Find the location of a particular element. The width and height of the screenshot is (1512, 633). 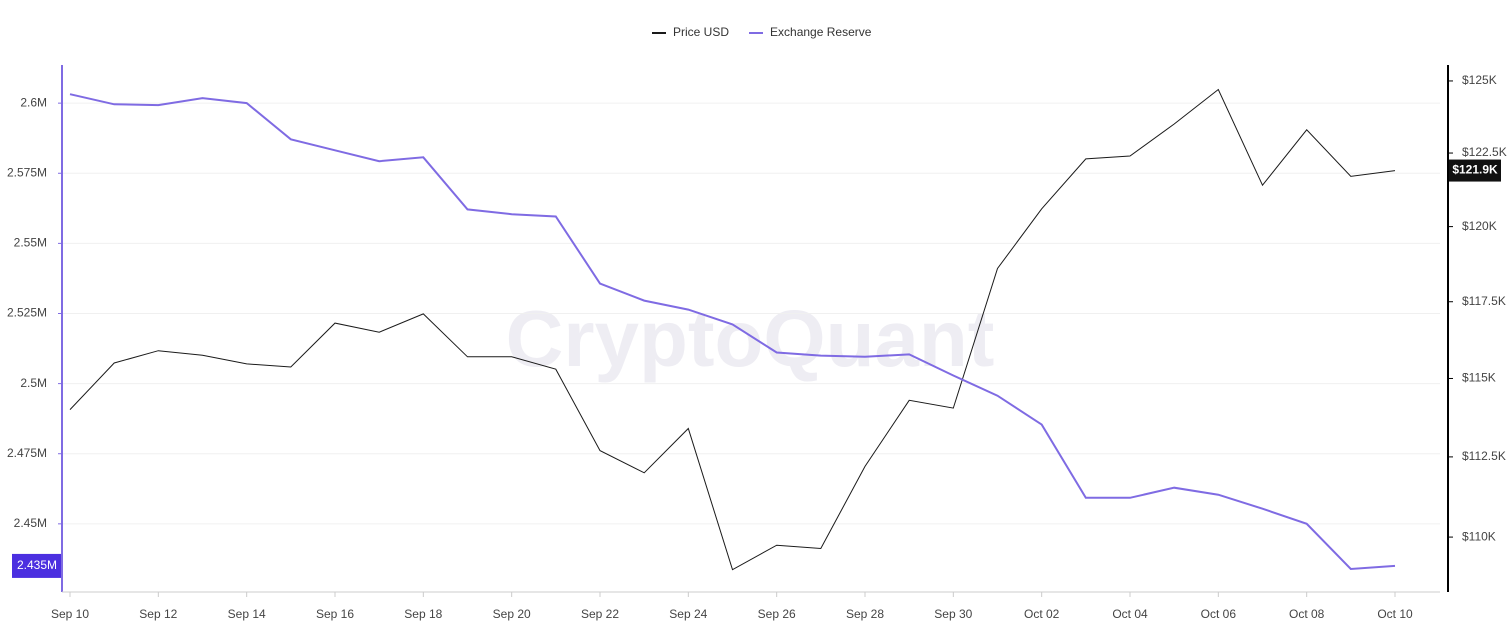

x-tick-label: Oct 06 is located at coordinates (1219, 614).